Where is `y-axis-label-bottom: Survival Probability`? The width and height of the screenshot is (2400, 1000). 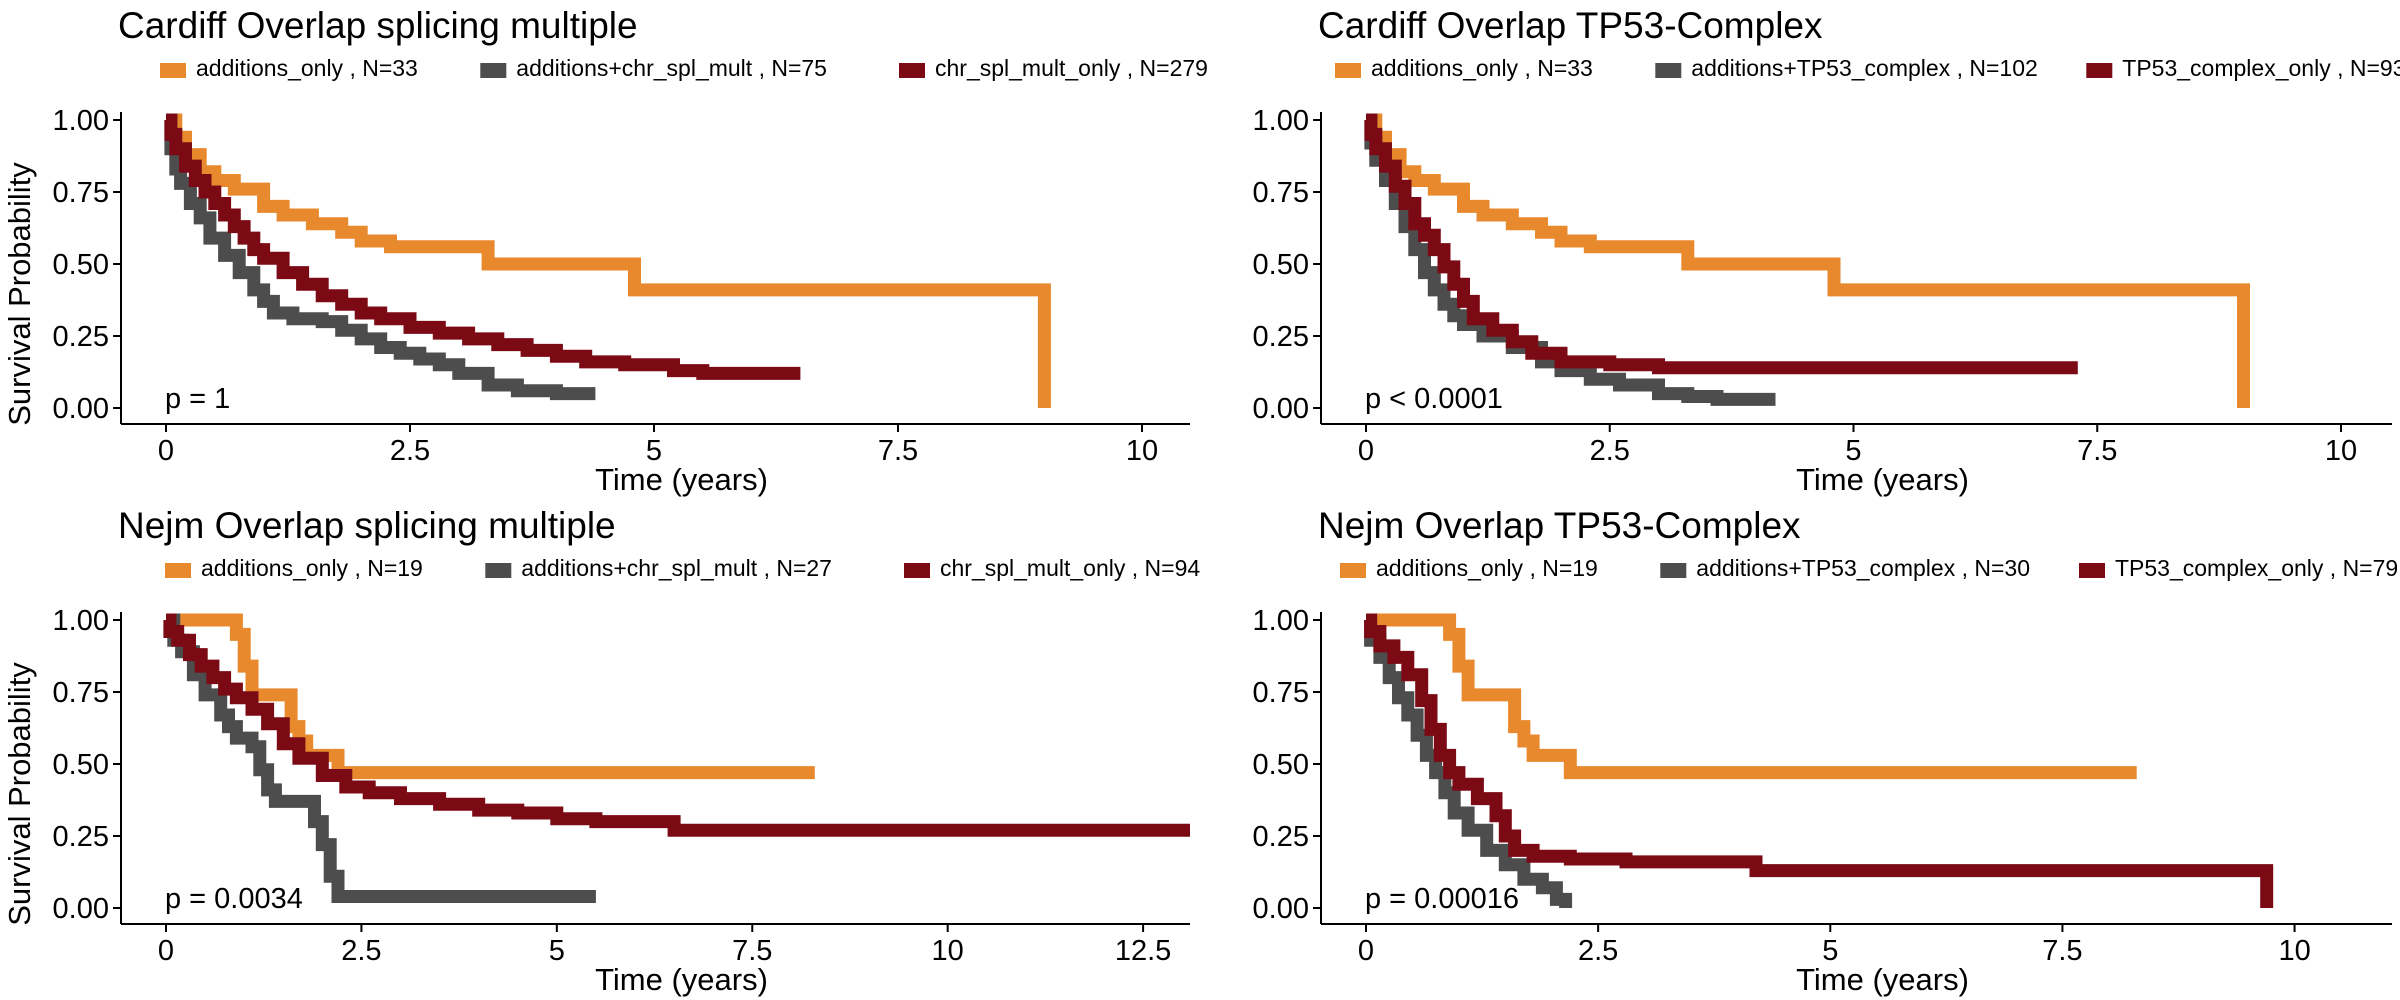 y-axis-label-bottom: Survival Probability is located at coordinates (19, 794).